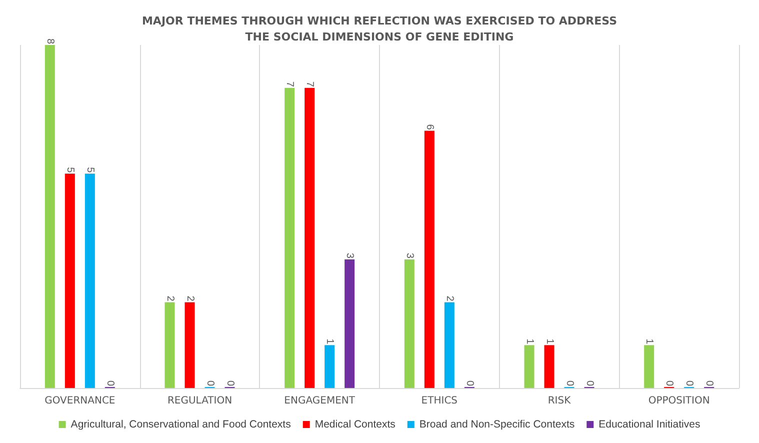 The height and width of the screenshot is (443, 759). Describe the element at coordinates (50, 41) in the screenshot. I see `data-label: 8` at that location.